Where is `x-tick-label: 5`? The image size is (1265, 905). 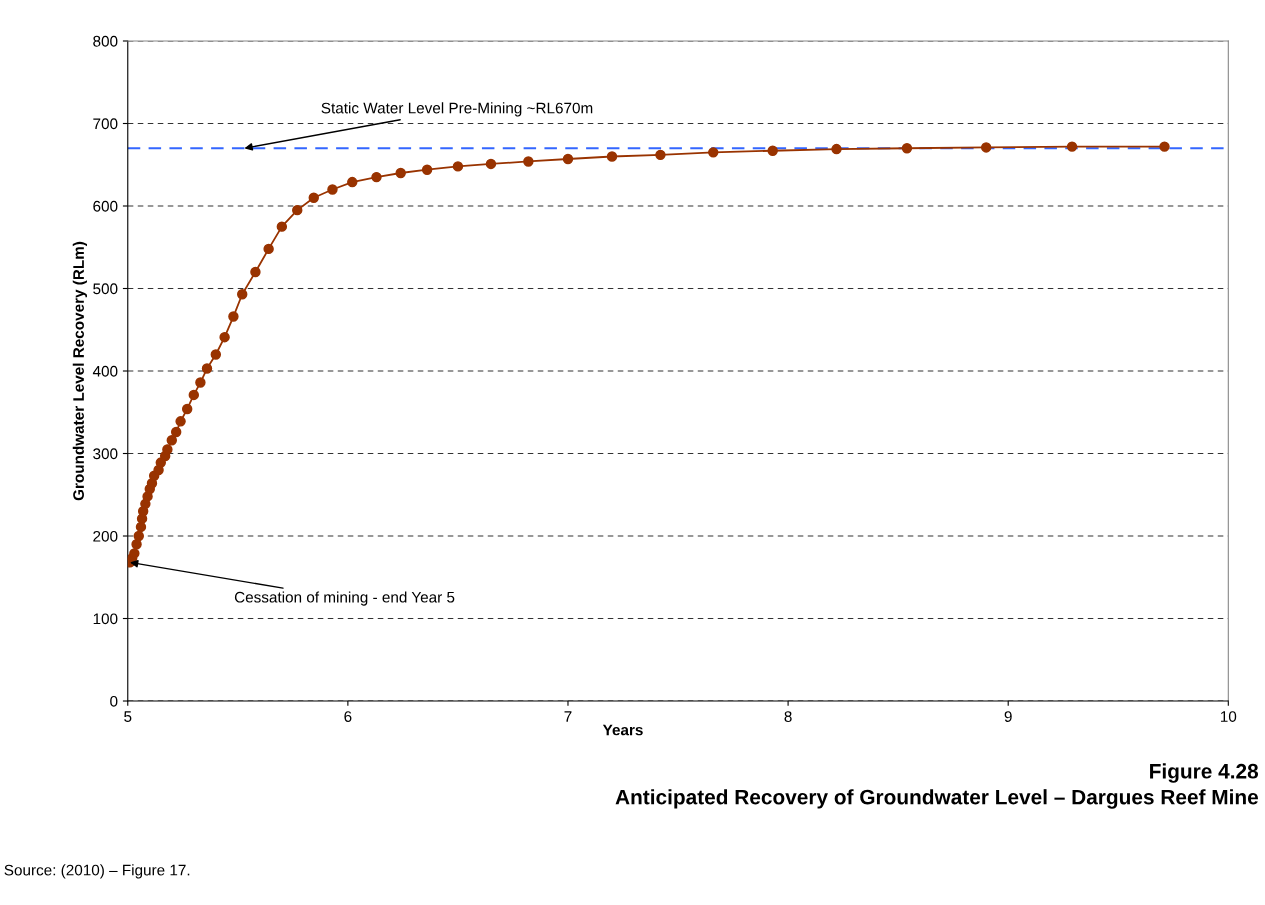
x-tick-label: 5 is located at coordinates (128, 716).